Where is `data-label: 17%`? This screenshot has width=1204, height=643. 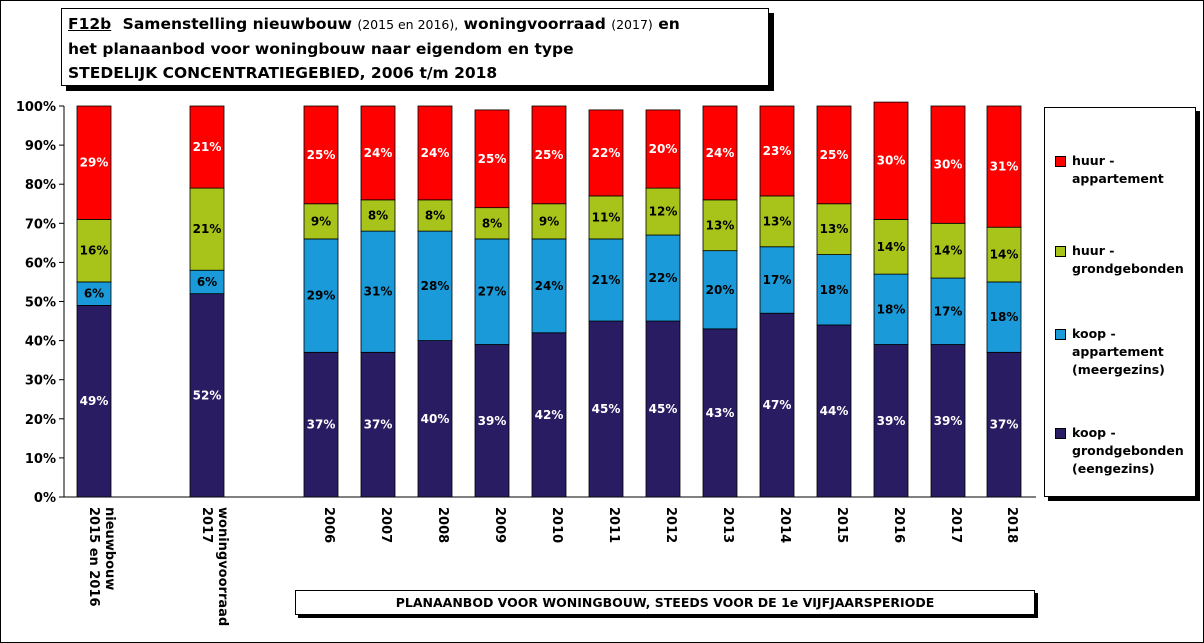 data-label: 17% is located at coordinates (948, 311).